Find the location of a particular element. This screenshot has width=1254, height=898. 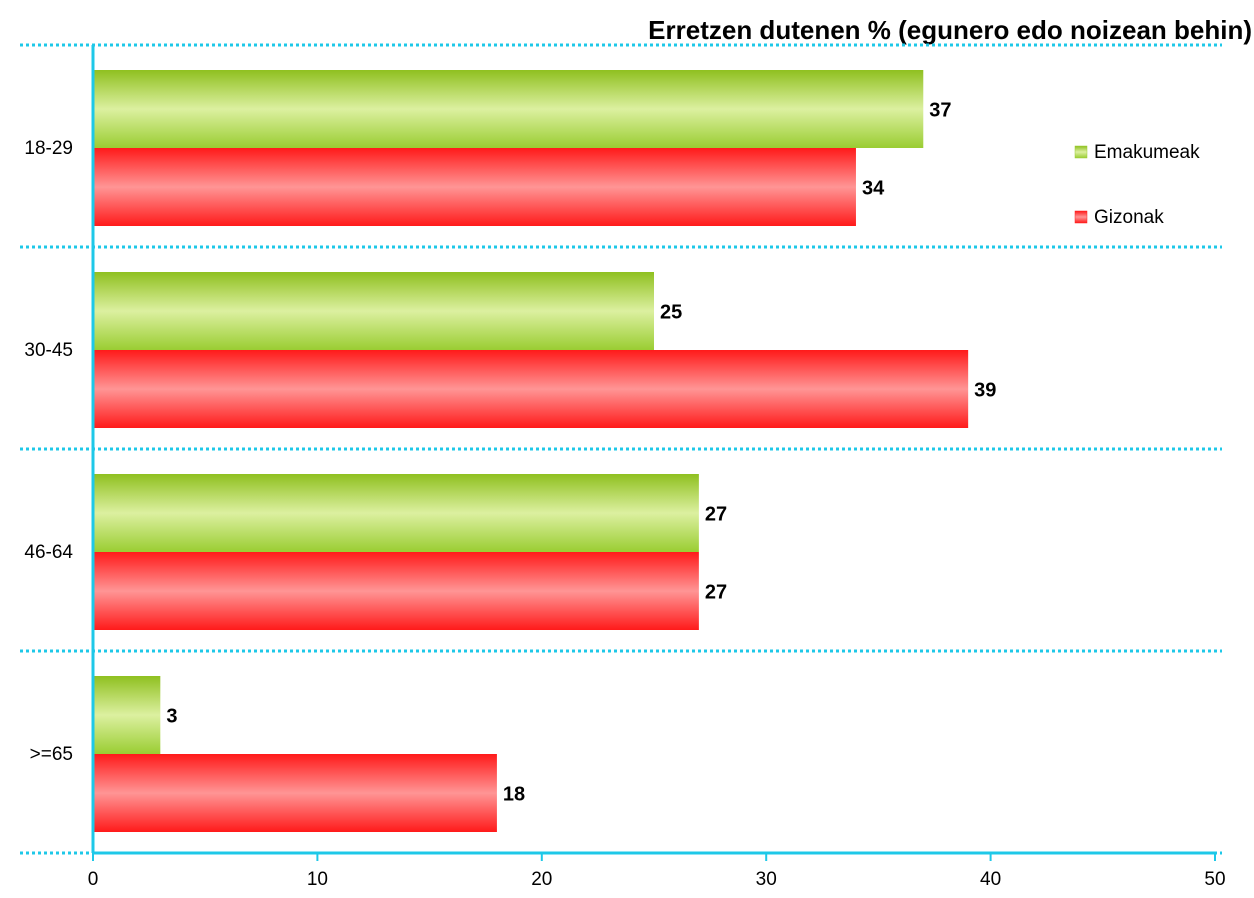

x-tick-label: 40 is located at coordinates (990, 879).